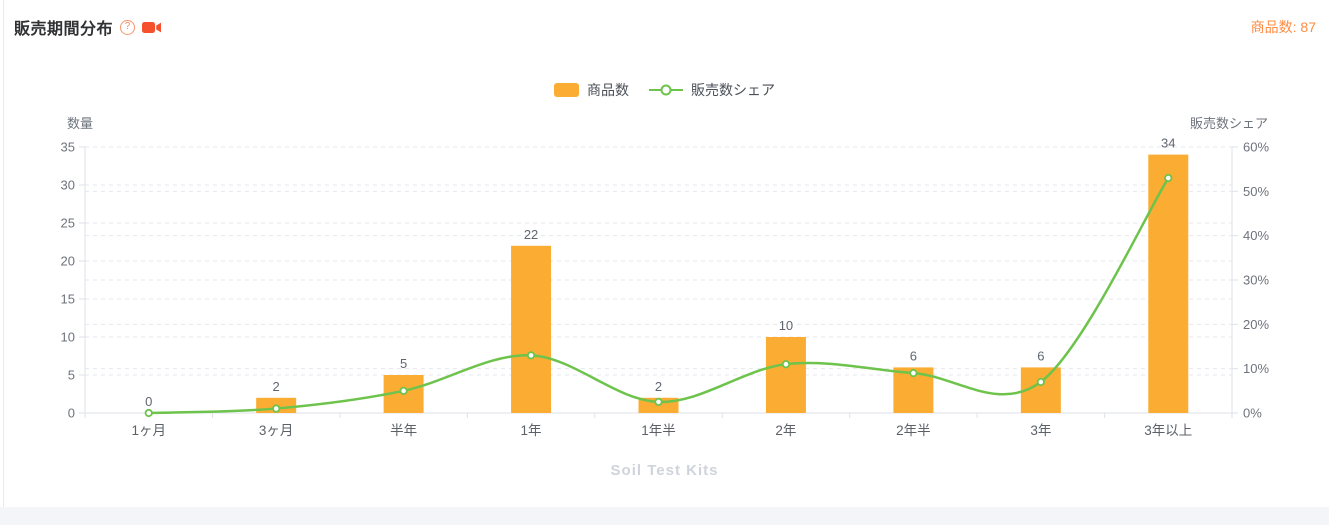  Describe the element at coordinates (68, 223) in the screenshot. I see `left-axis-tick-label: 25` at that location.